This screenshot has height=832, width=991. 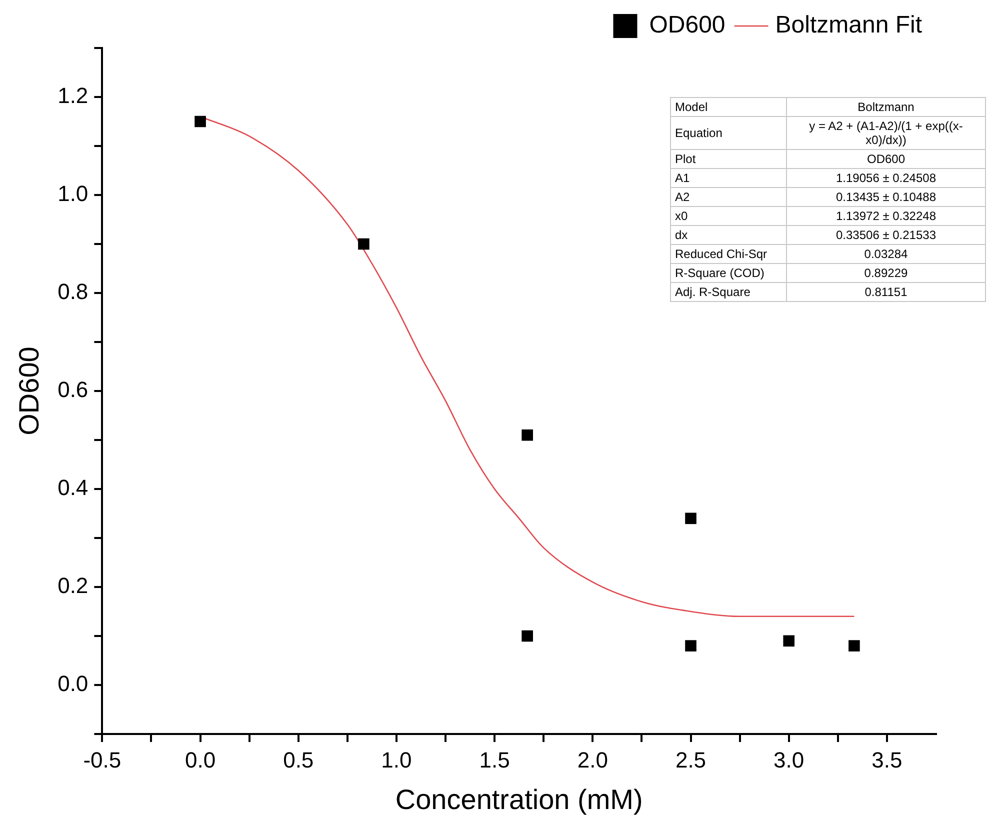 What do you see at coordinates (789, 759) in the screenshot?
I see `x-tick-label: 3.0` at bounding box center [789, 759].